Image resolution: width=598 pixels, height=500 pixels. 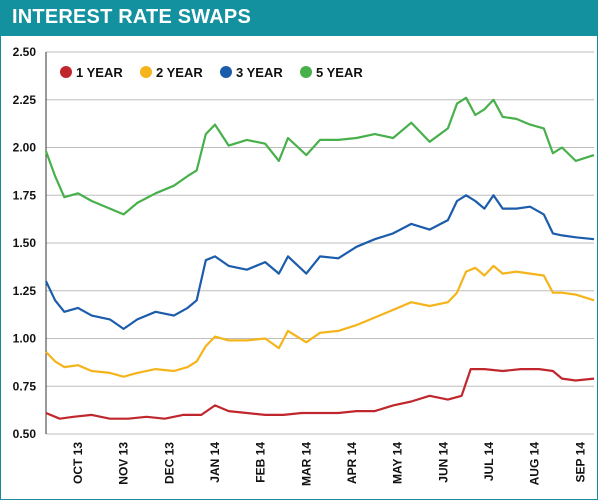 I want to click on x-tick-label: MAR 14, so click(x=306, y=464).